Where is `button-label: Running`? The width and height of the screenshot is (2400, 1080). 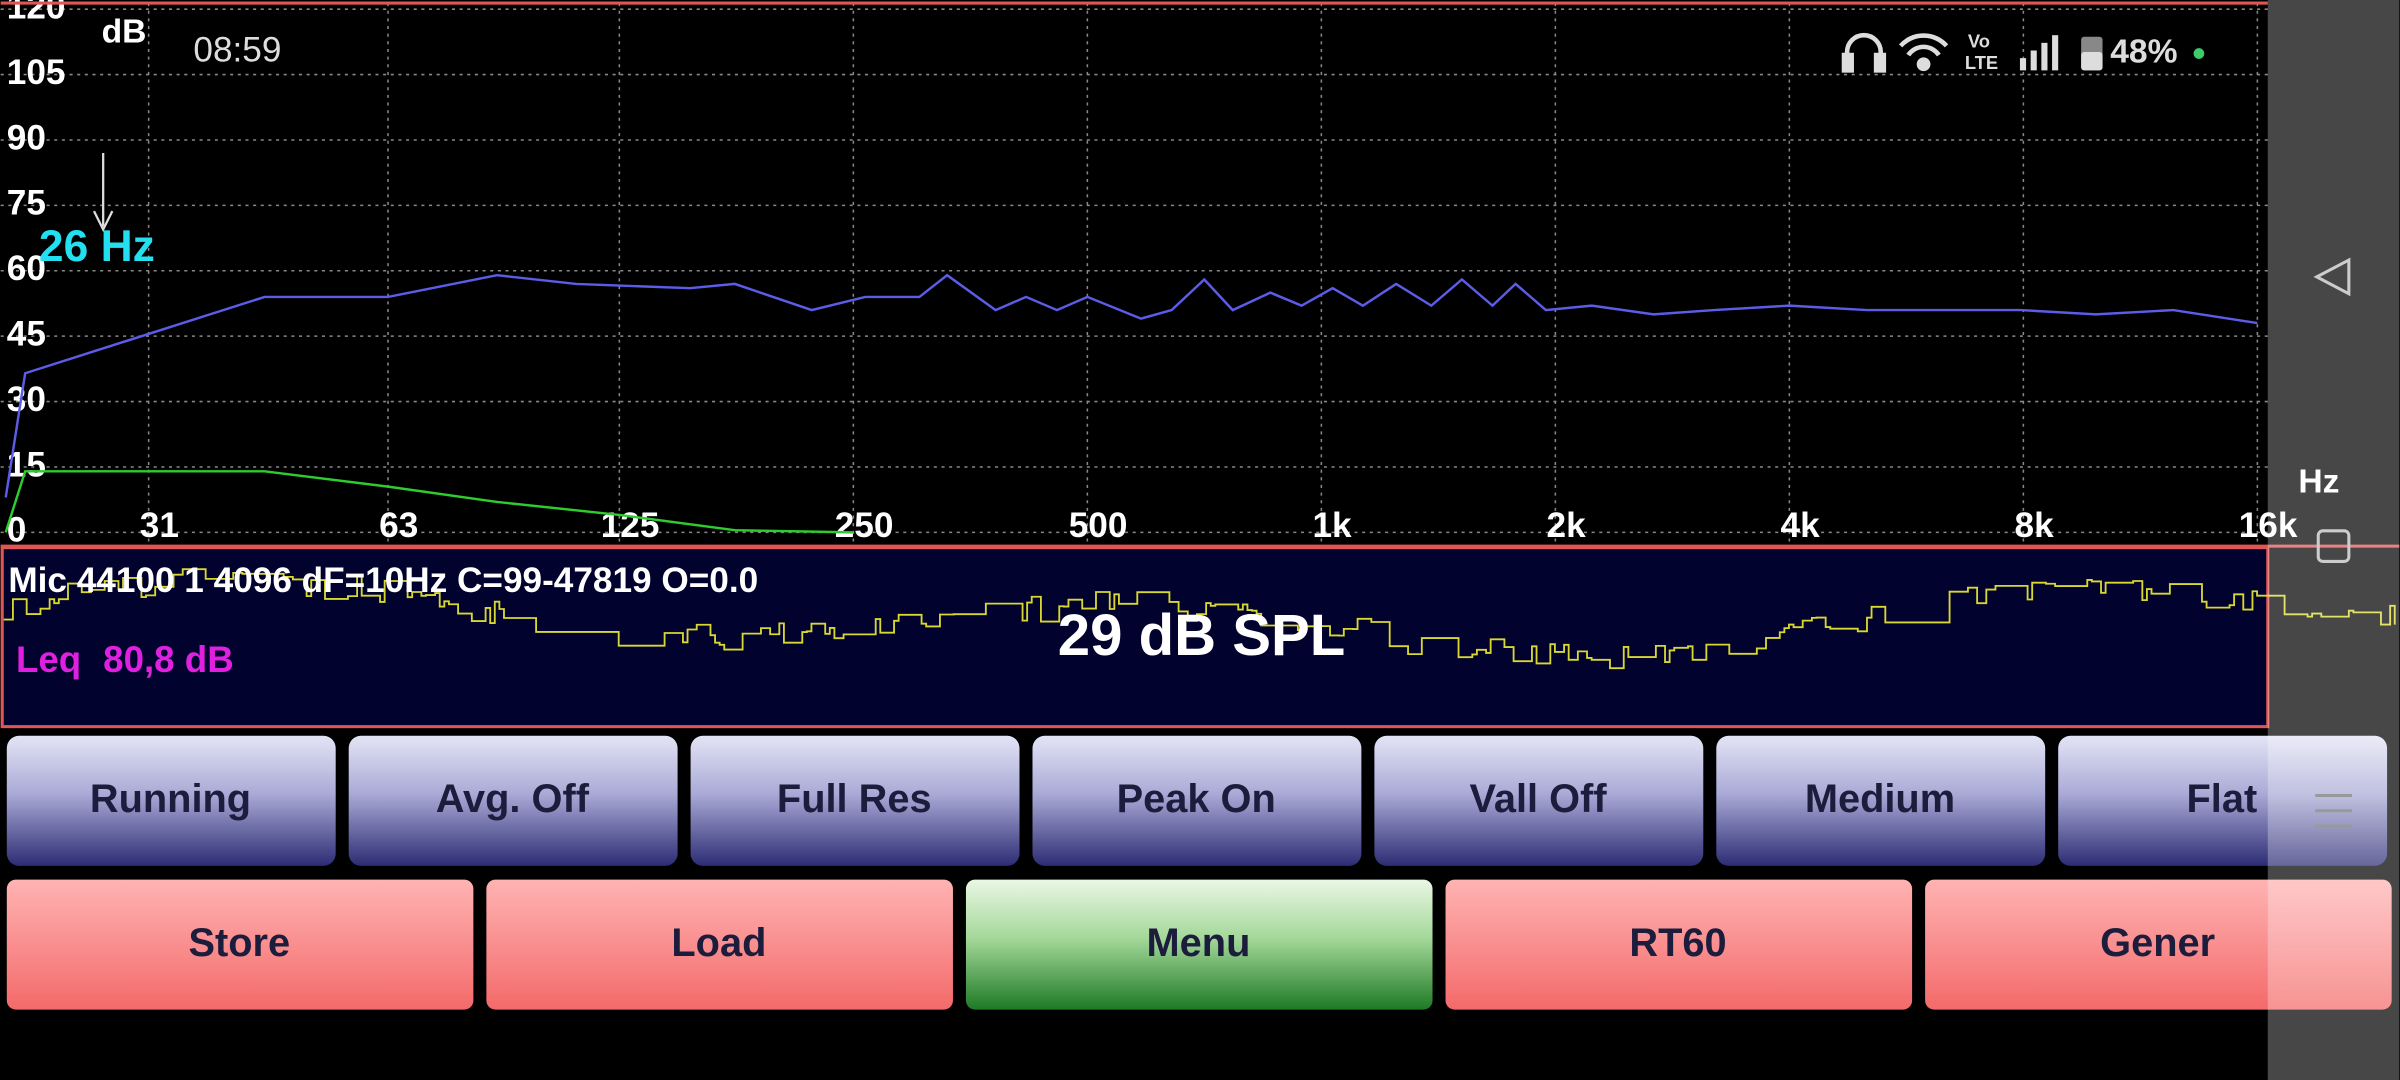
button-label: Running is located at coordinates (170, 799).